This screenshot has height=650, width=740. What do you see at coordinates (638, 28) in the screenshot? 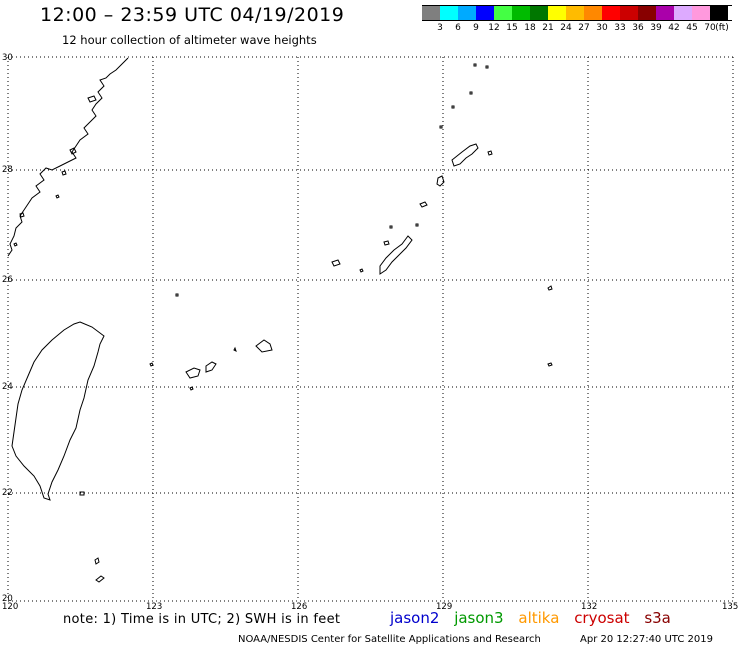
I see `legend-label: 36` at bounding box center [638, 28].